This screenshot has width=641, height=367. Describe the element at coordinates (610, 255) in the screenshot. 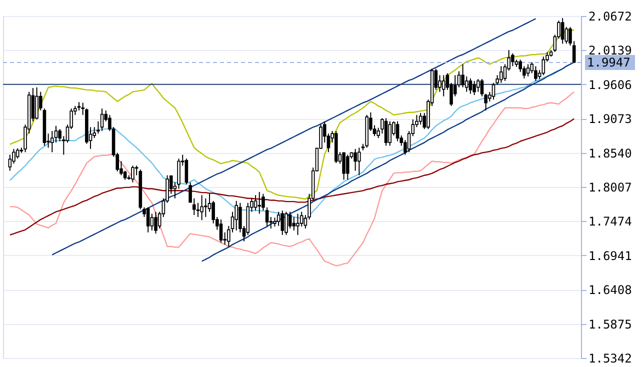

I see `y-tick-label: 1.6941` at that location.